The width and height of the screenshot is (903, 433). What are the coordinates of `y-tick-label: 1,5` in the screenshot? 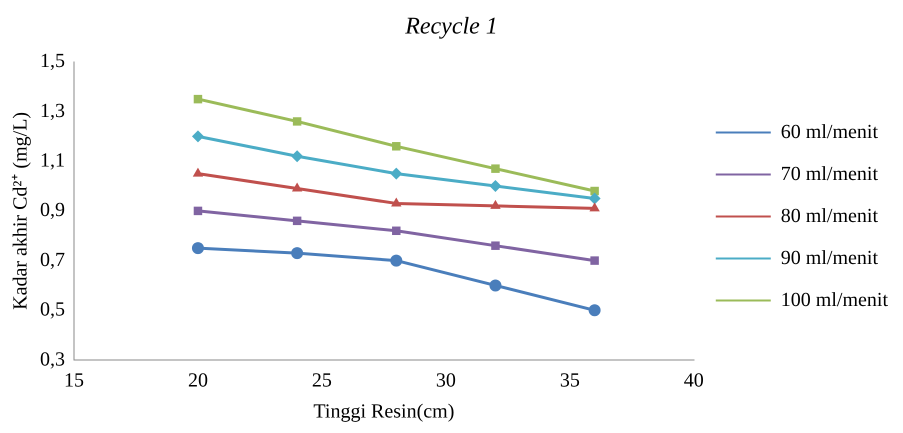 It's located at (52, 61).